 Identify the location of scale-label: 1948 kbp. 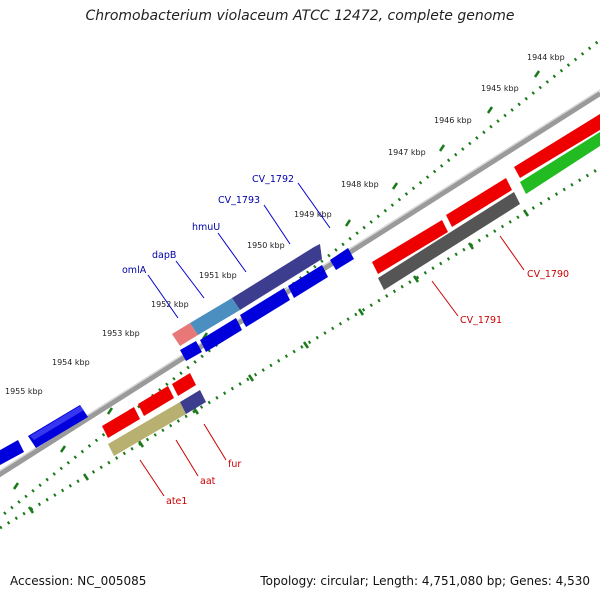
(360, 184).